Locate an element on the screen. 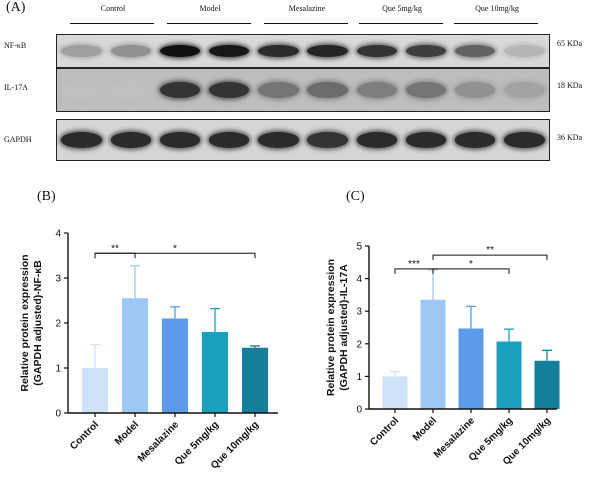 This screenshot has height=488, width=600. group-label: Que 10mg/kg is located at coordinates (497, 8).